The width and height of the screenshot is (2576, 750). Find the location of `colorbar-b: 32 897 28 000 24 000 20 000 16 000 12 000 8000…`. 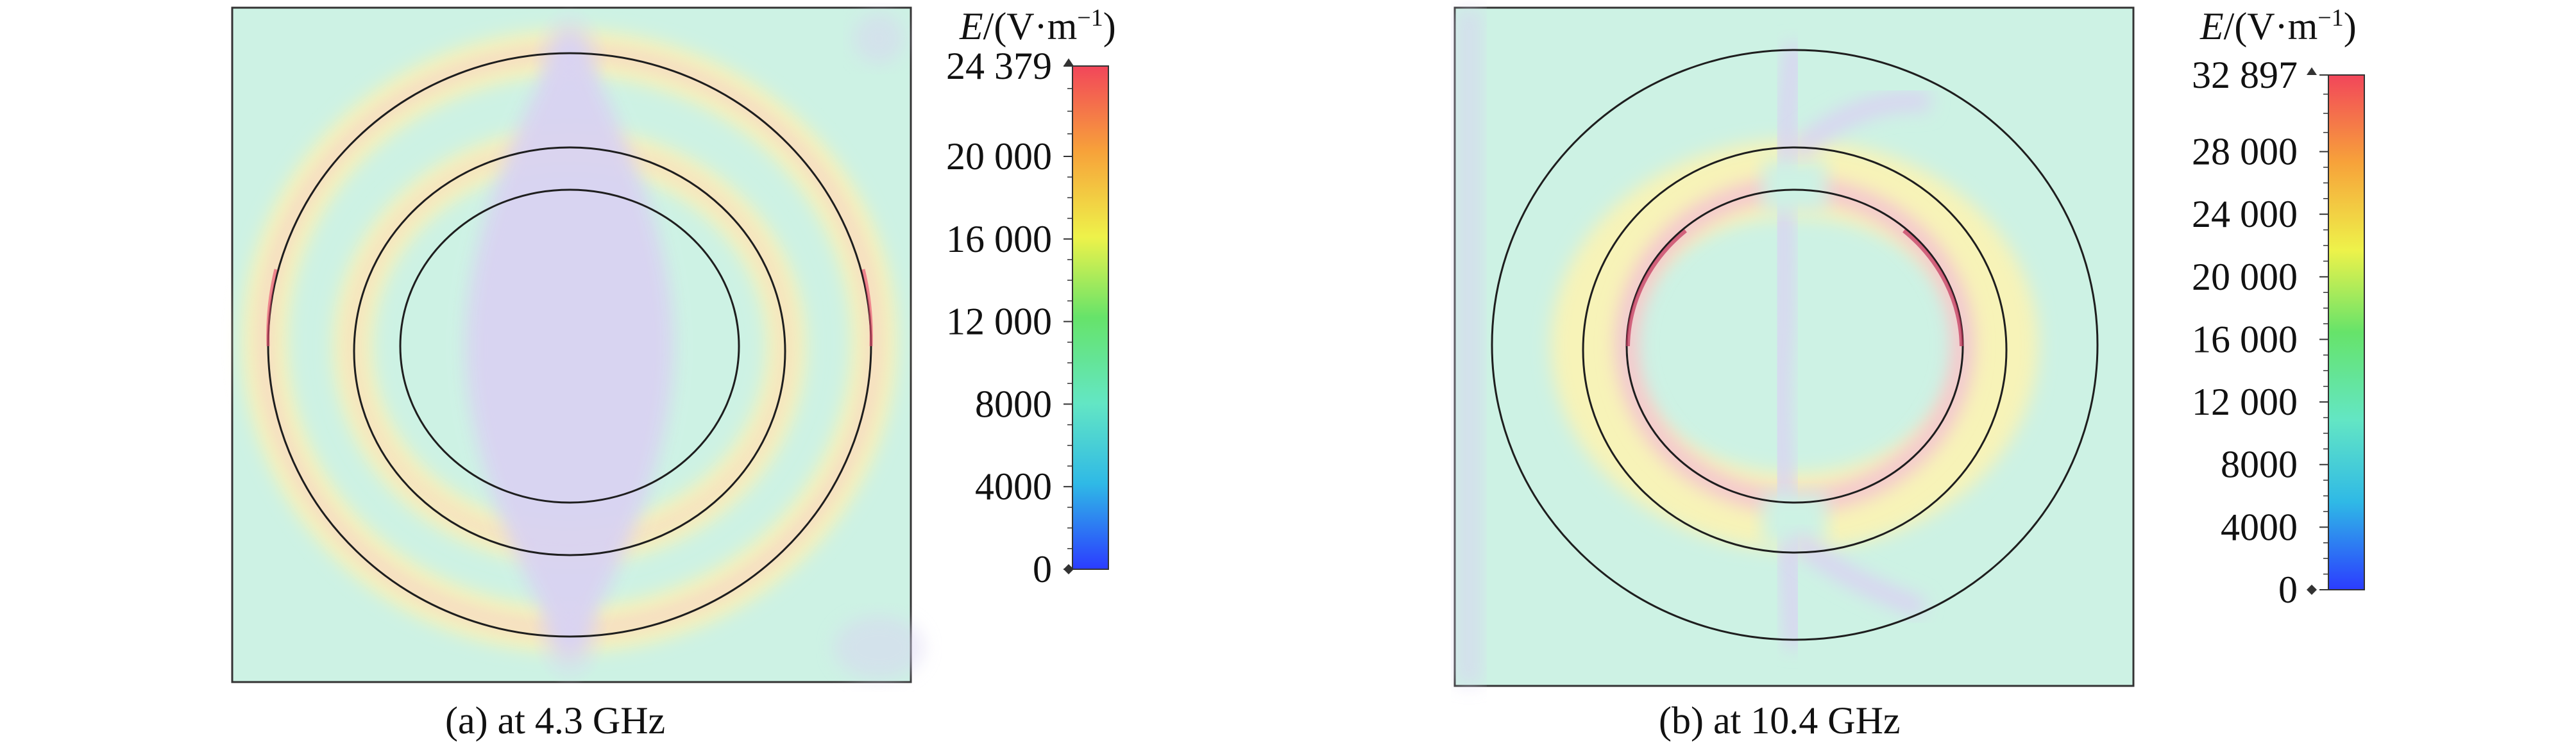

colorbar-b: 32 897 28 000 24 000 20 000 16 000 12 000 8000… is located at coordinates (2278, 333).